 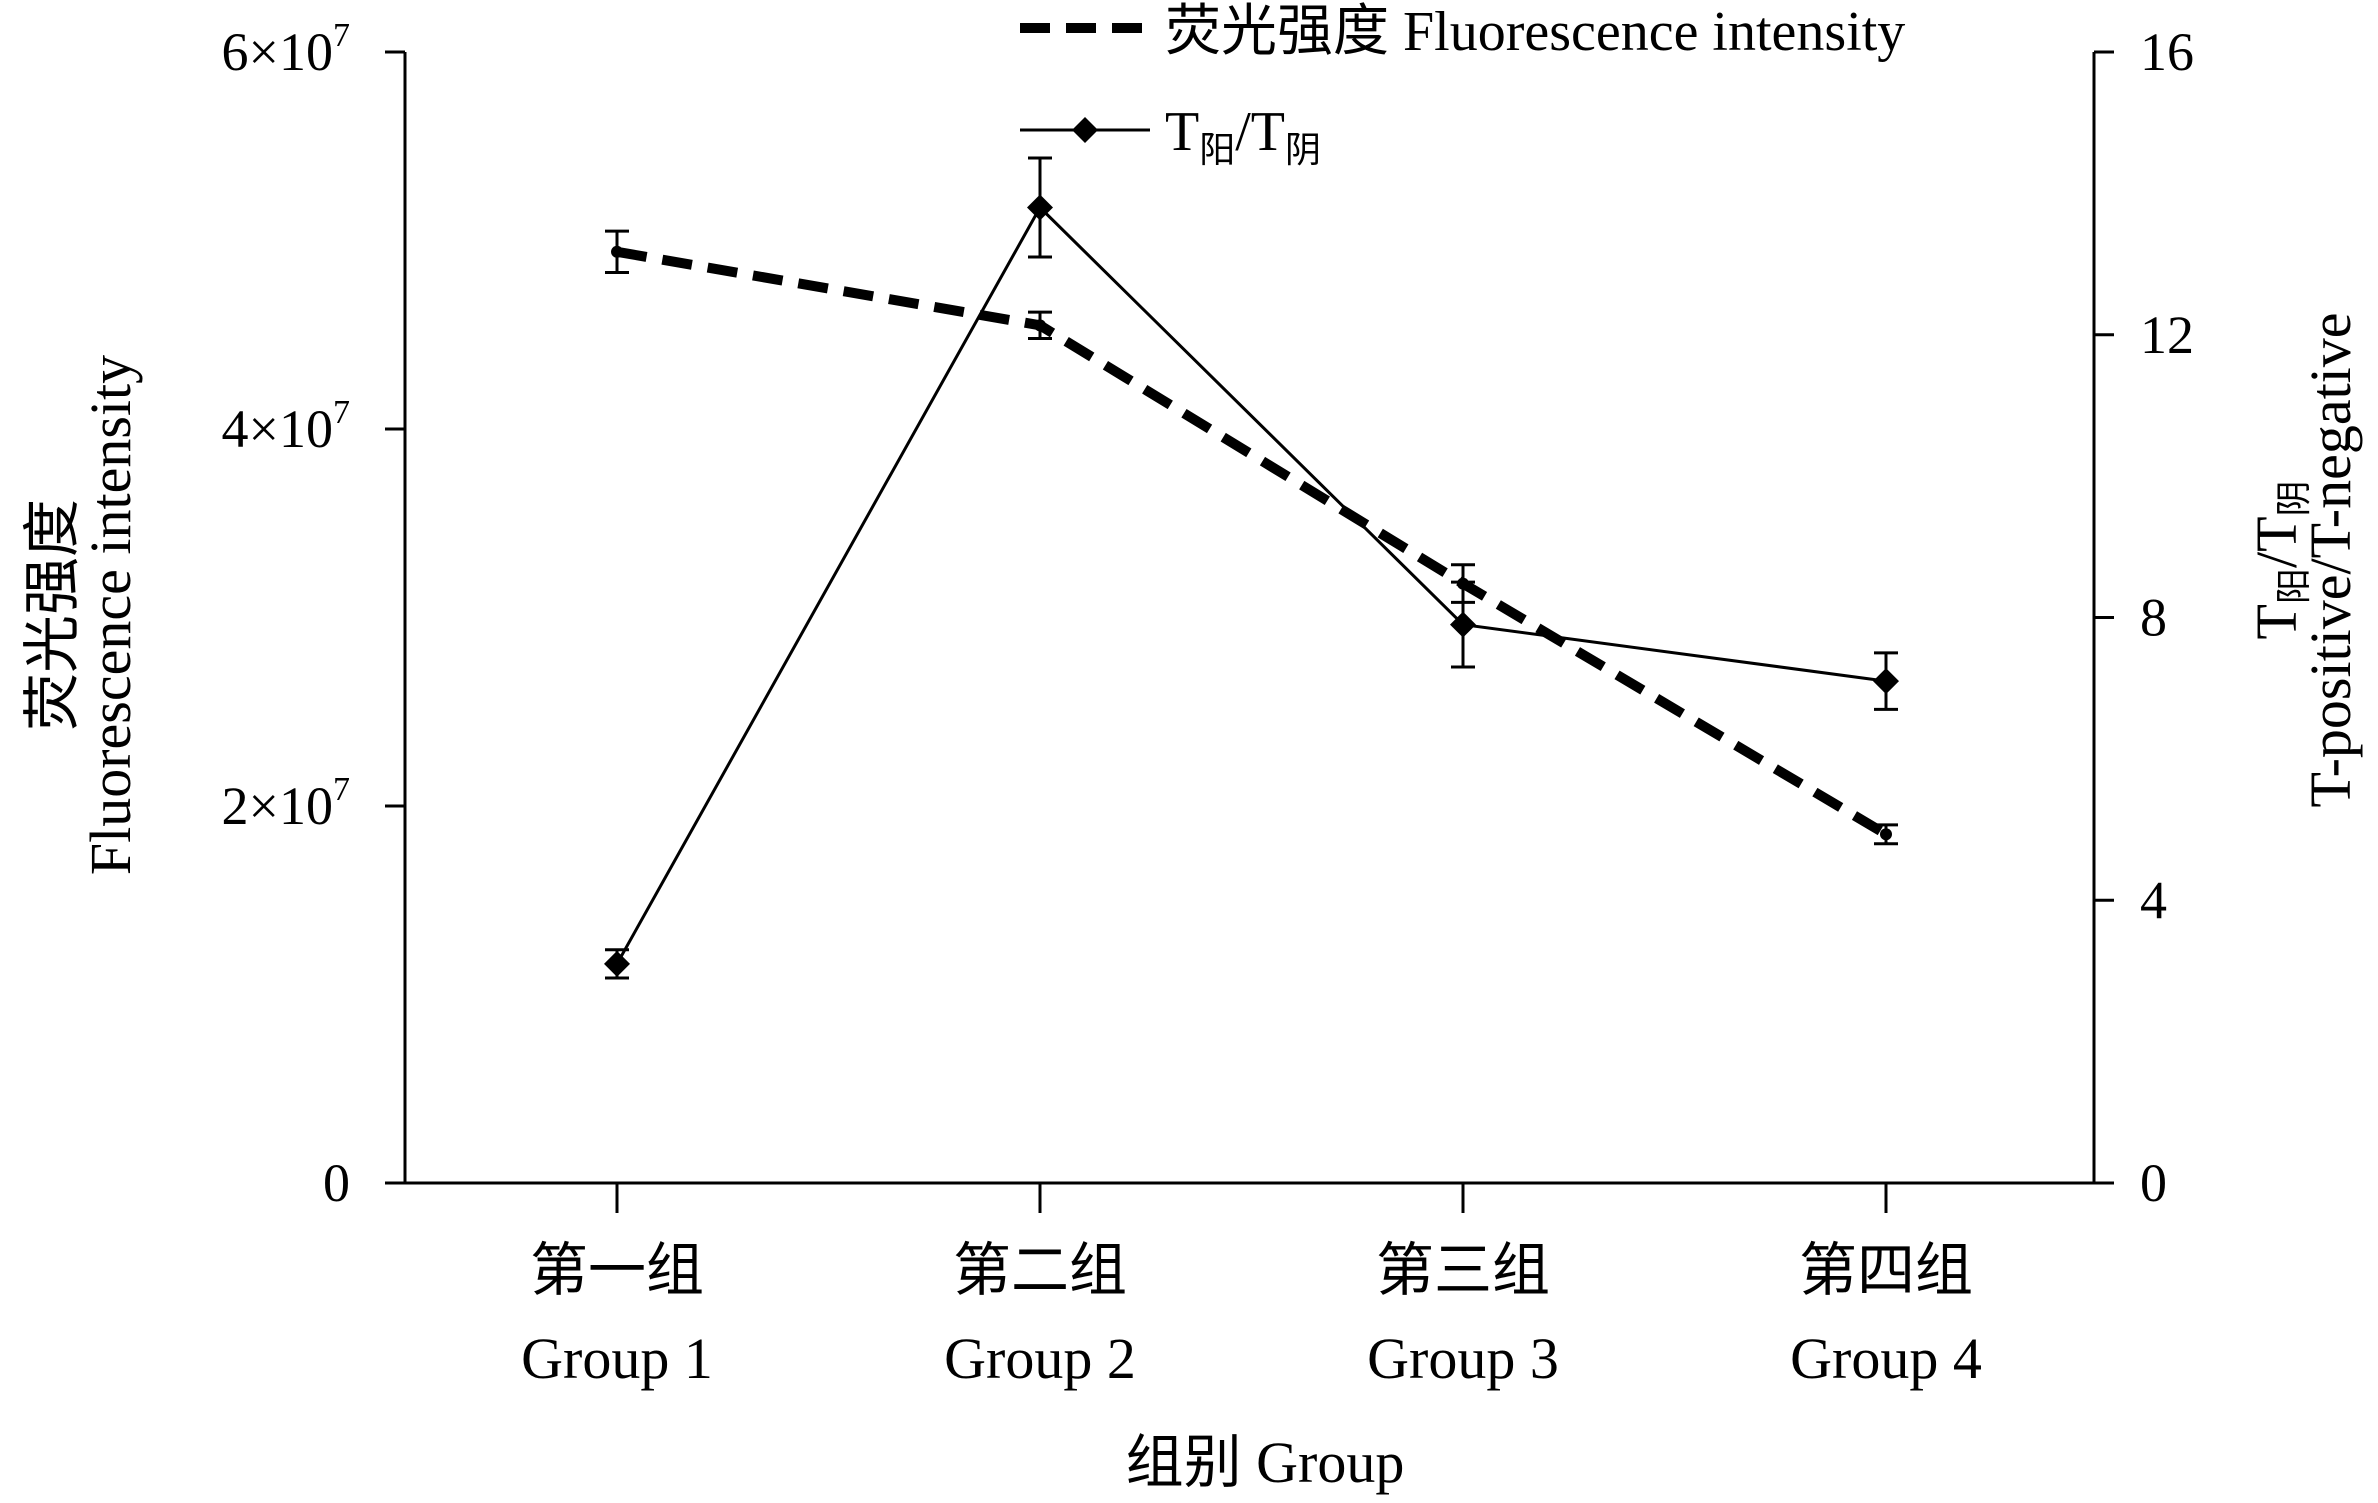 What do you see at coordinates (1040, 1358) in the screenshot?
I see `x-tick-label-en: Group 2` at bounding box center [1040, 1358].